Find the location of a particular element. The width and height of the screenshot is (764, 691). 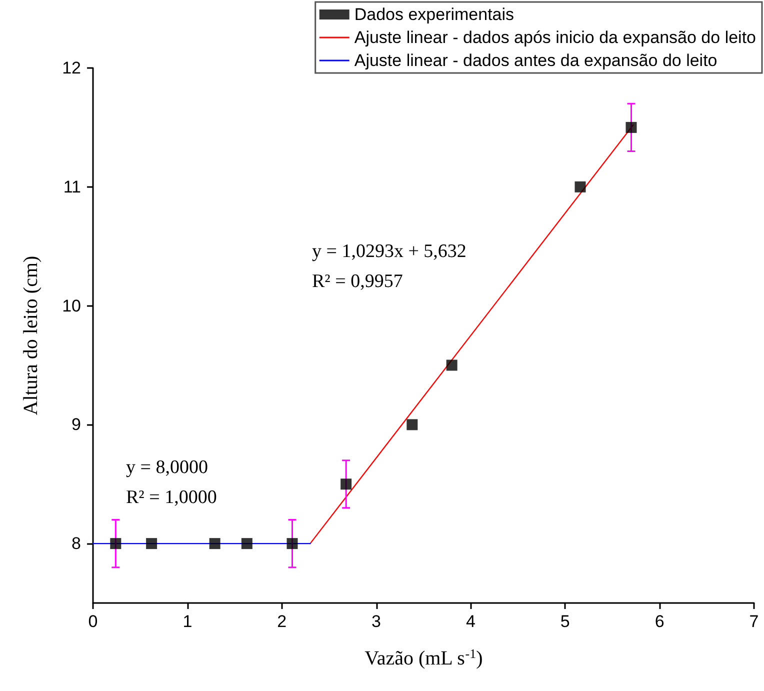

y-tick-label: 9 is located at coordinates (76, 424).